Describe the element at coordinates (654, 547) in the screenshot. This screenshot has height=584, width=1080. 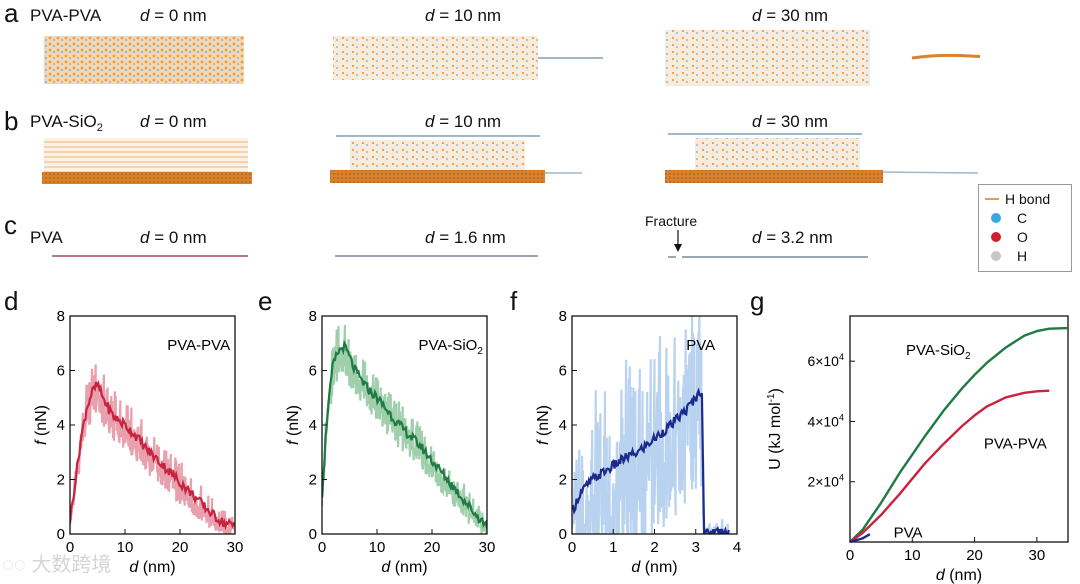
I see `x-tick-label: 2` at that location.